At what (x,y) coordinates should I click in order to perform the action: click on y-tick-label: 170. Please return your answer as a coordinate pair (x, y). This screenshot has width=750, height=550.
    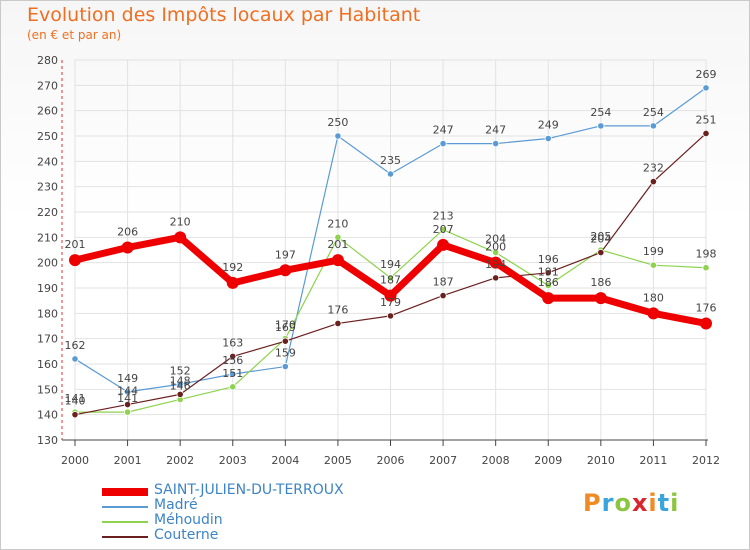
    Looking at the image, I should click on (47, 339).